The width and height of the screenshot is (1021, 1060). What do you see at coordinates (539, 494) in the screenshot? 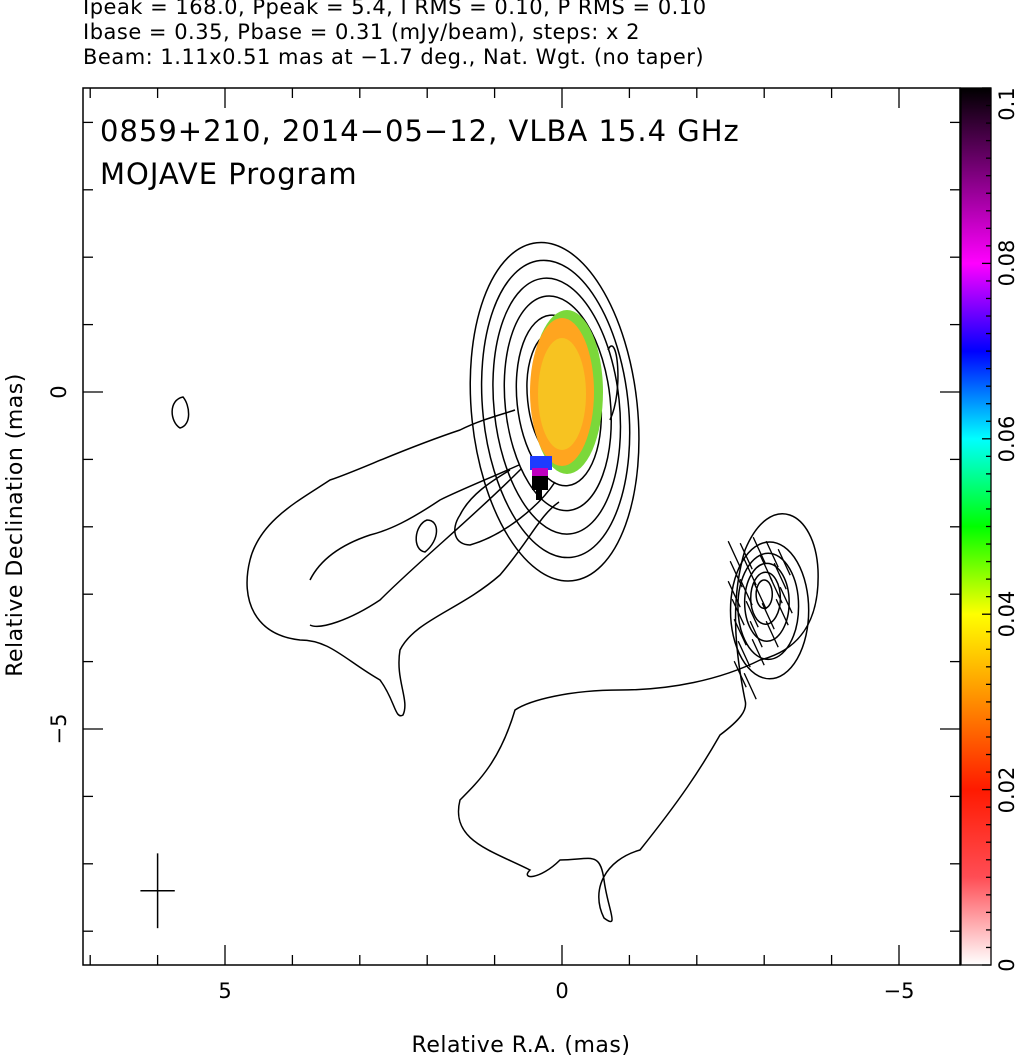
I see `poln-black-tail` at bounding box center [539, 494].